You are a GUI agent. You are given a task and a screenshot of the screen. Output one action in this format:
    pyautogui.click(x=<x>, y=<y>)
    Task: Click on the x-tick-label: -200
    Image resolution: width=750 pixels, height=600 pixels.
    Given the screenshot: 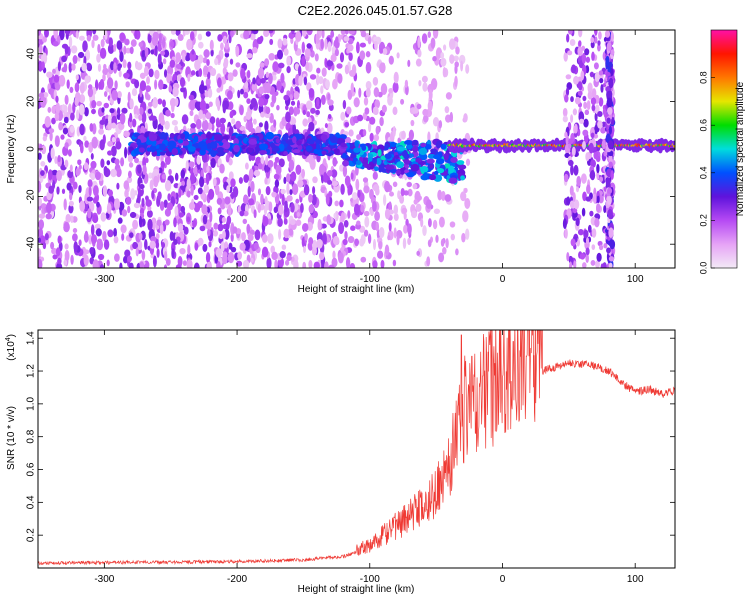 What is the action you would take?
    pyautogui.click(x=237, y=579)
    